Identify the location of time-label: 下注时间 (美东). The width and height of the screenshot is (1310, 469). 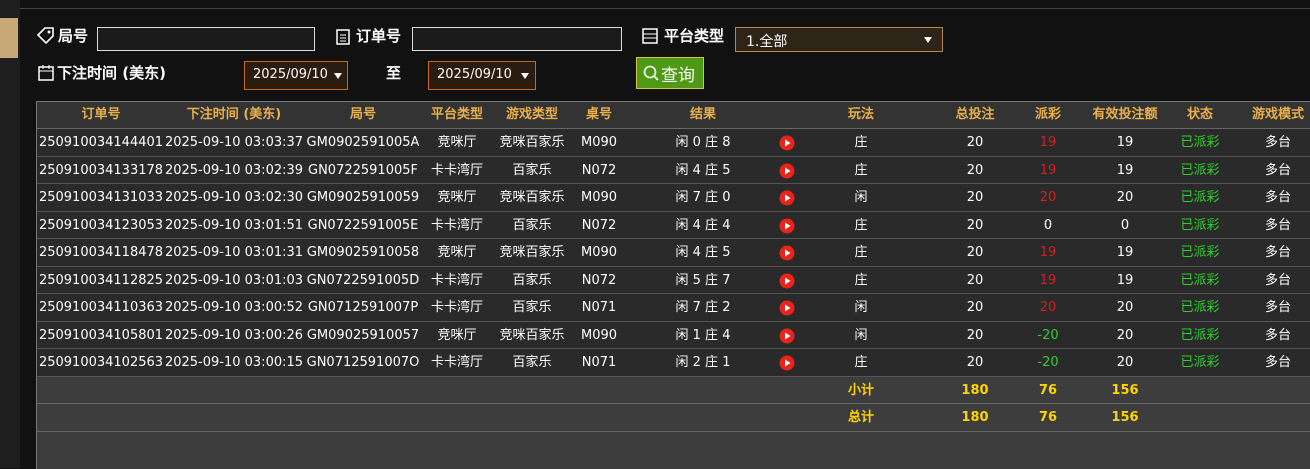
(111, 73).